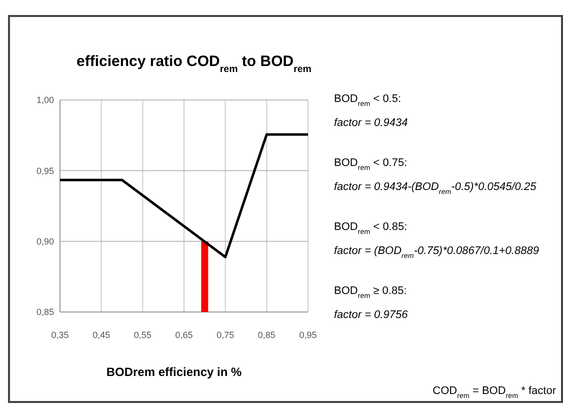  Describe the element at coordinates (267, 335) in the screenshot. I see `x-tick-label: 0,85` at that location.